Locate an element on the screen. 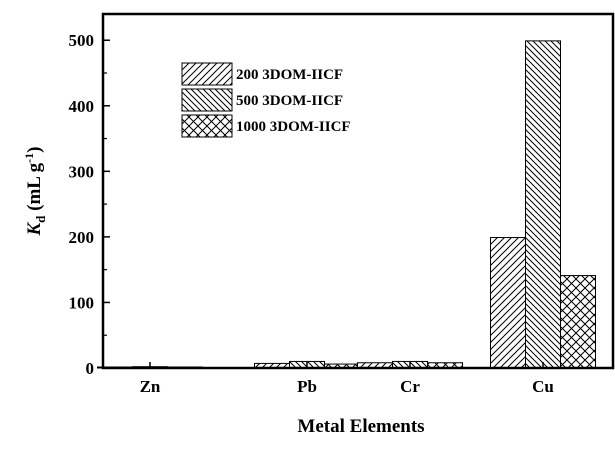 Image resolution: width=615 pixels, height=463 pixels. y-axis-title: Kd (mL g-1) is located at coordinates (35, 191).